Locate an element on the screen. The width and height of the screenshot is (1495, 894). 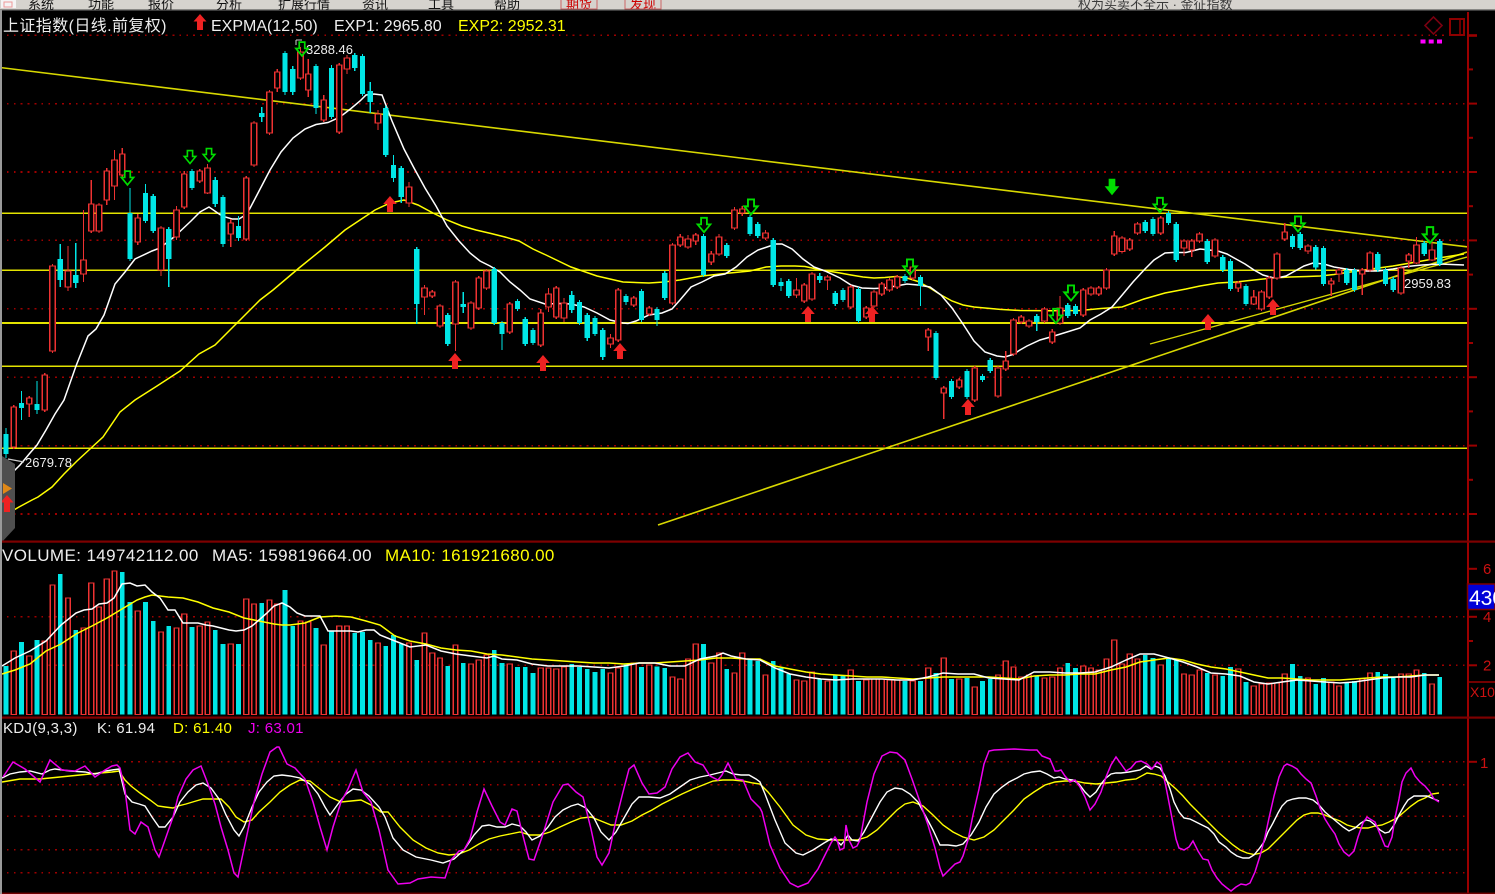
svg-text: 1 is located at coordinates (1484, 763).